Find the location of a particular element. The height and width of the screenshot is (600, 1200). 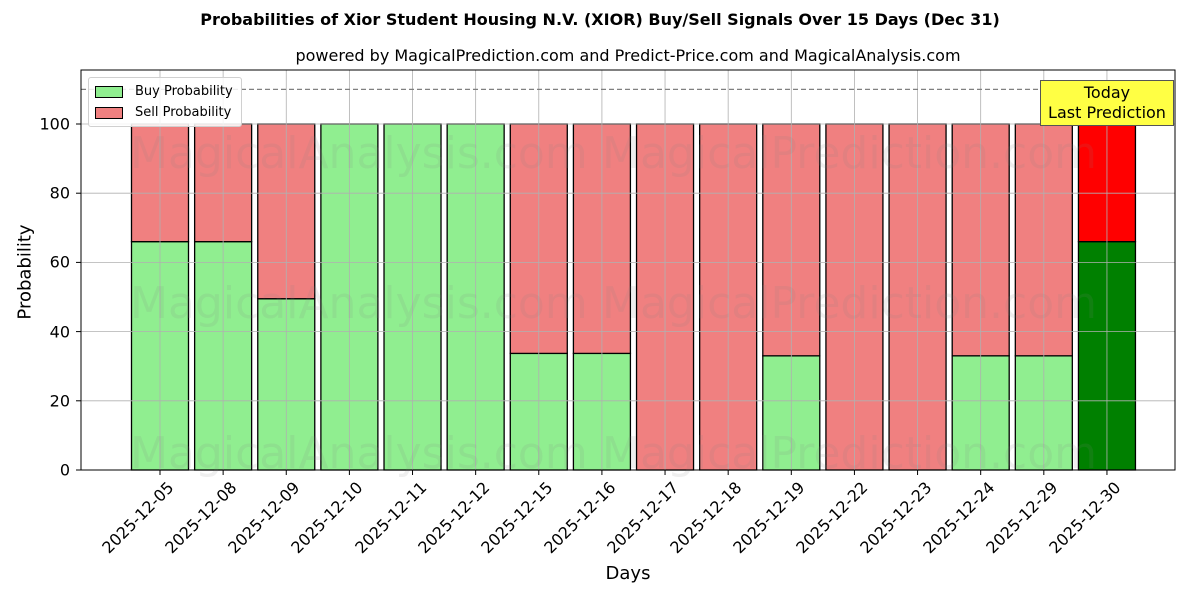

x-axis-label: Days is located at coordinates (628, 573).